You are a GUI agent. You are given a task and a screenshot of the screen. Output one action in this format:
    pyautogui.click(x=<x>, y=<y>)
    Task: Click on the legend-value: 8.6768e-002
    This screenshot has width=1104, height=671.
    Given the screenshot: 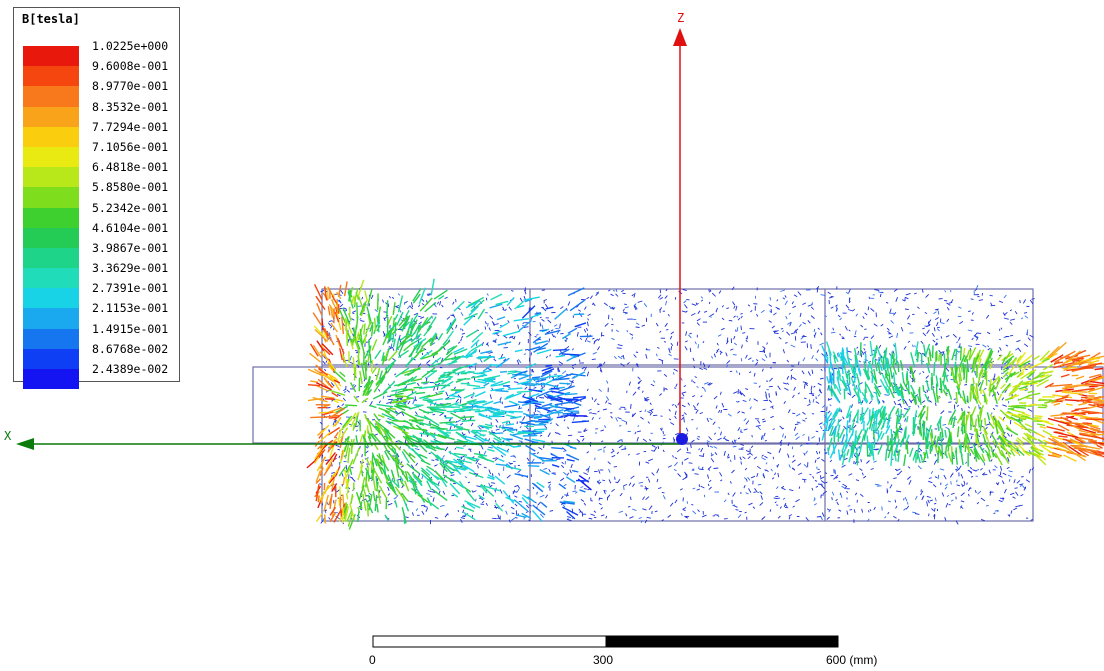 What is the action you would take?
    pyautogui.click(x=130, y=348)
    